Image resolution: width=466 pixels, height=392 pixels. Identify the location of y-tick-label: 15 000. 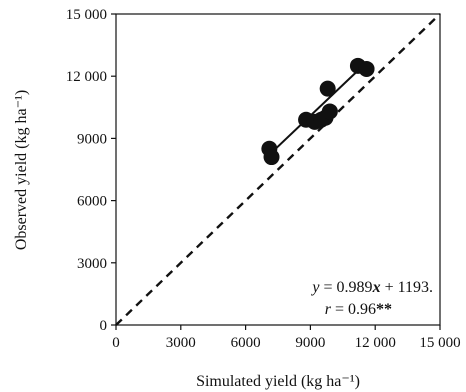
(86, 15).